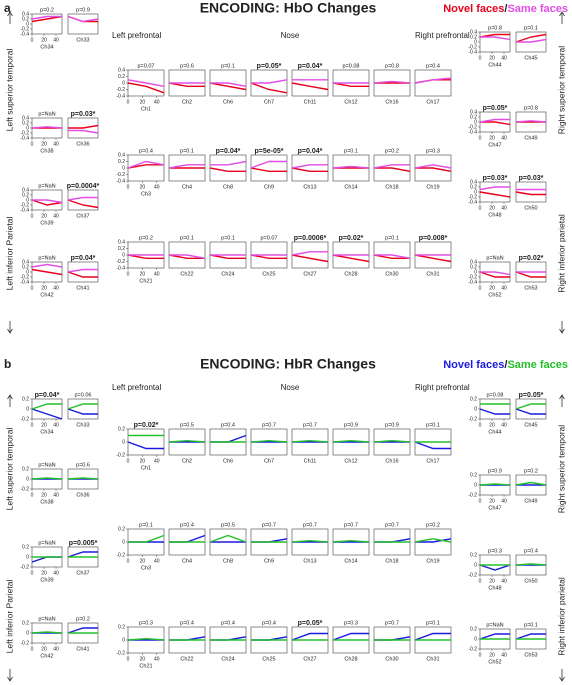 The image size is (572, 685). Describe the element at coordinates (310, 66) in the screenshot. I see `p-value: p=0.04*` at that location.